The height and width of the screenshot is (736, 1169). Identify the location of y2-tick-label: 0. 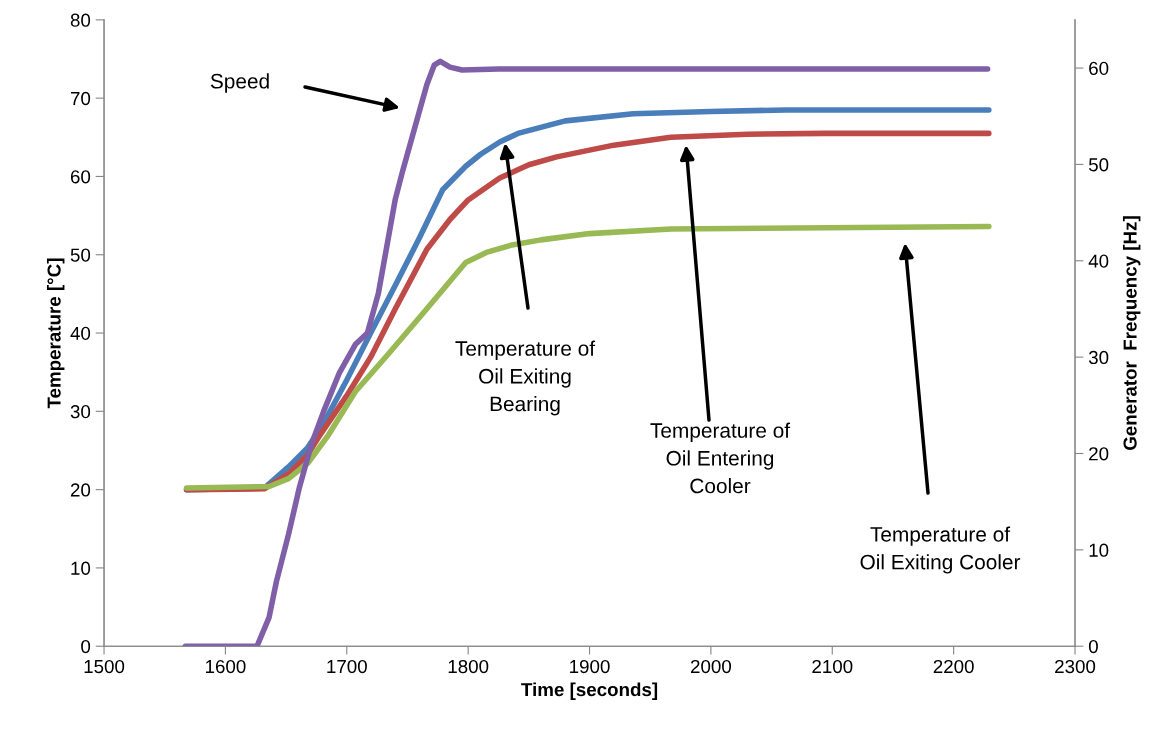
(1093, 646).